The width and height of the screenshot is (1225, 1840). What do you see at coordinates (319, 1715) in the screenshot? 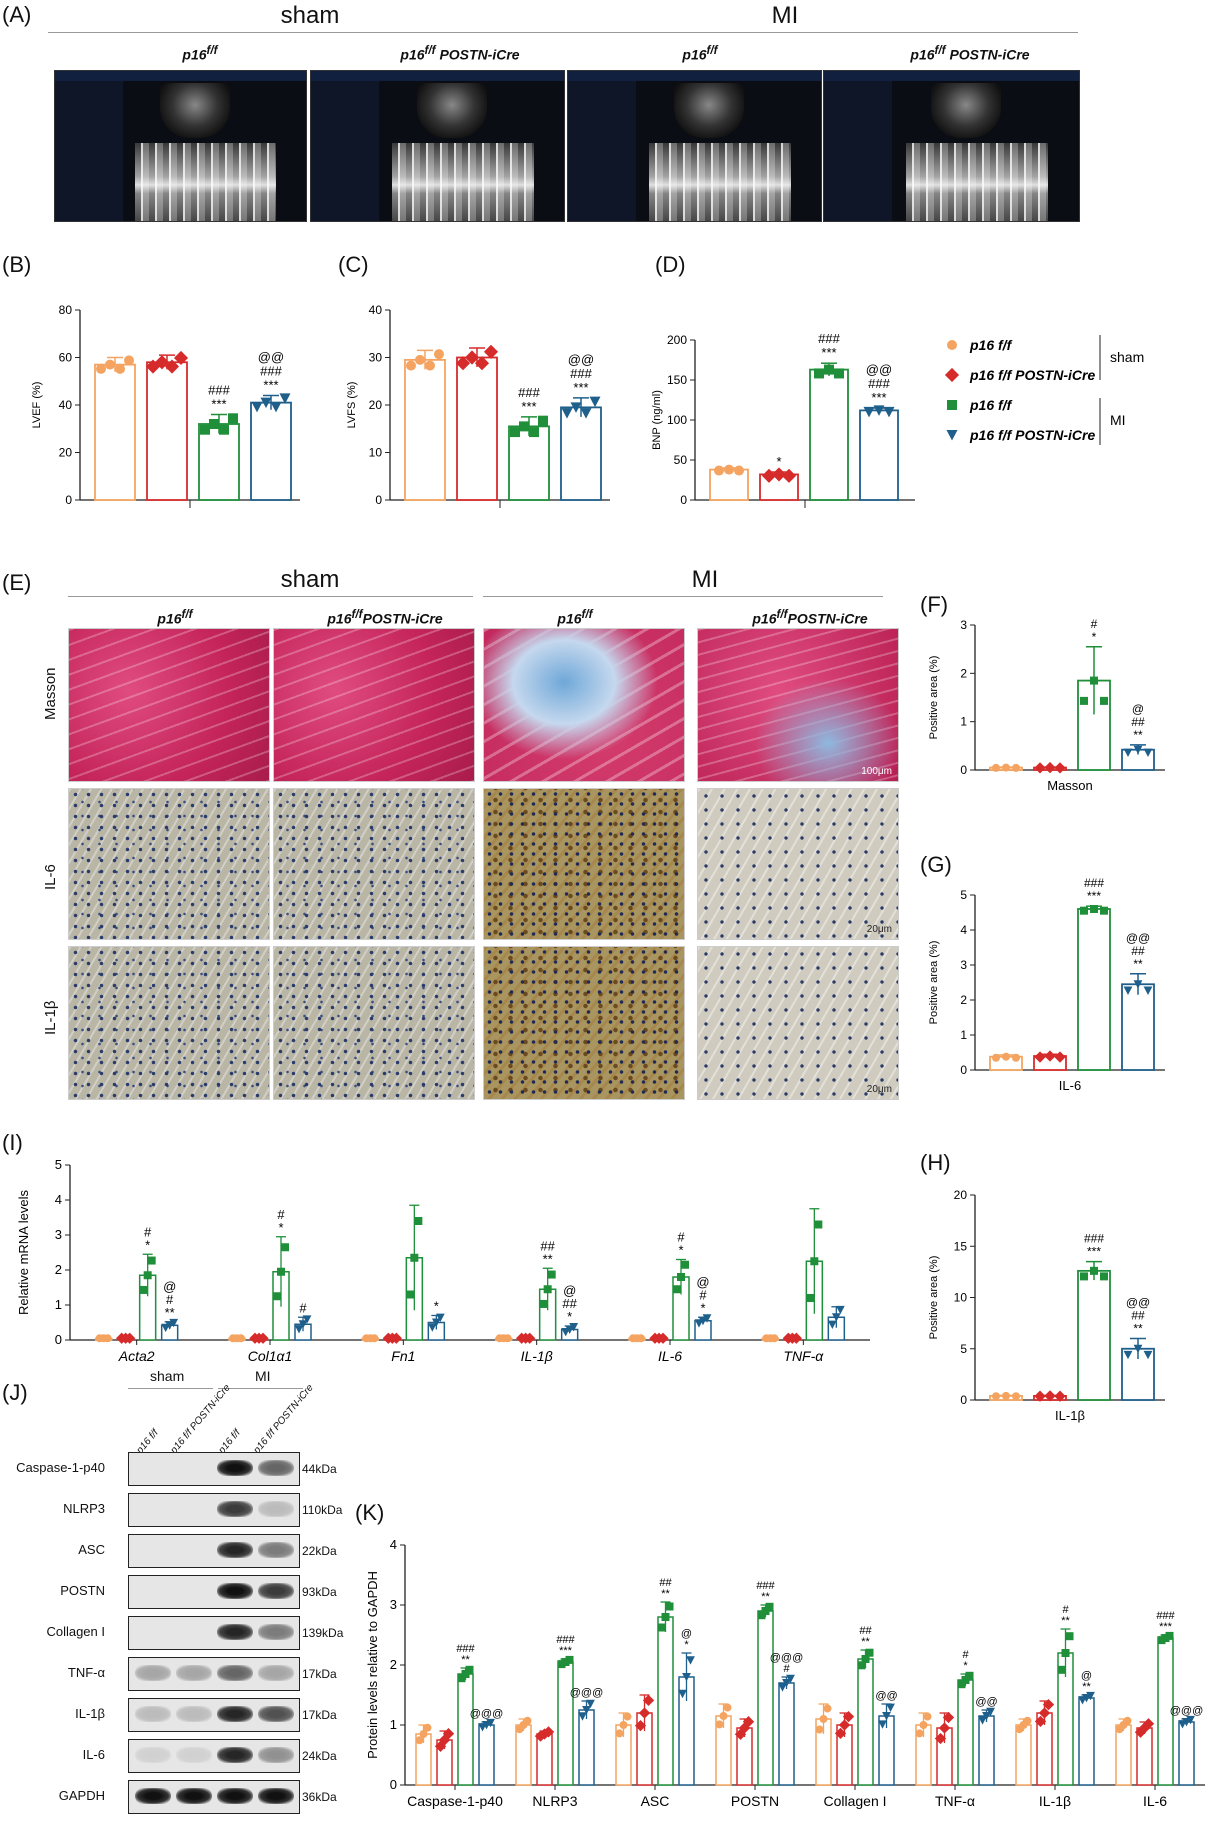
I see `blot-kda: 17kDa` at bounding box center [319, 1715].